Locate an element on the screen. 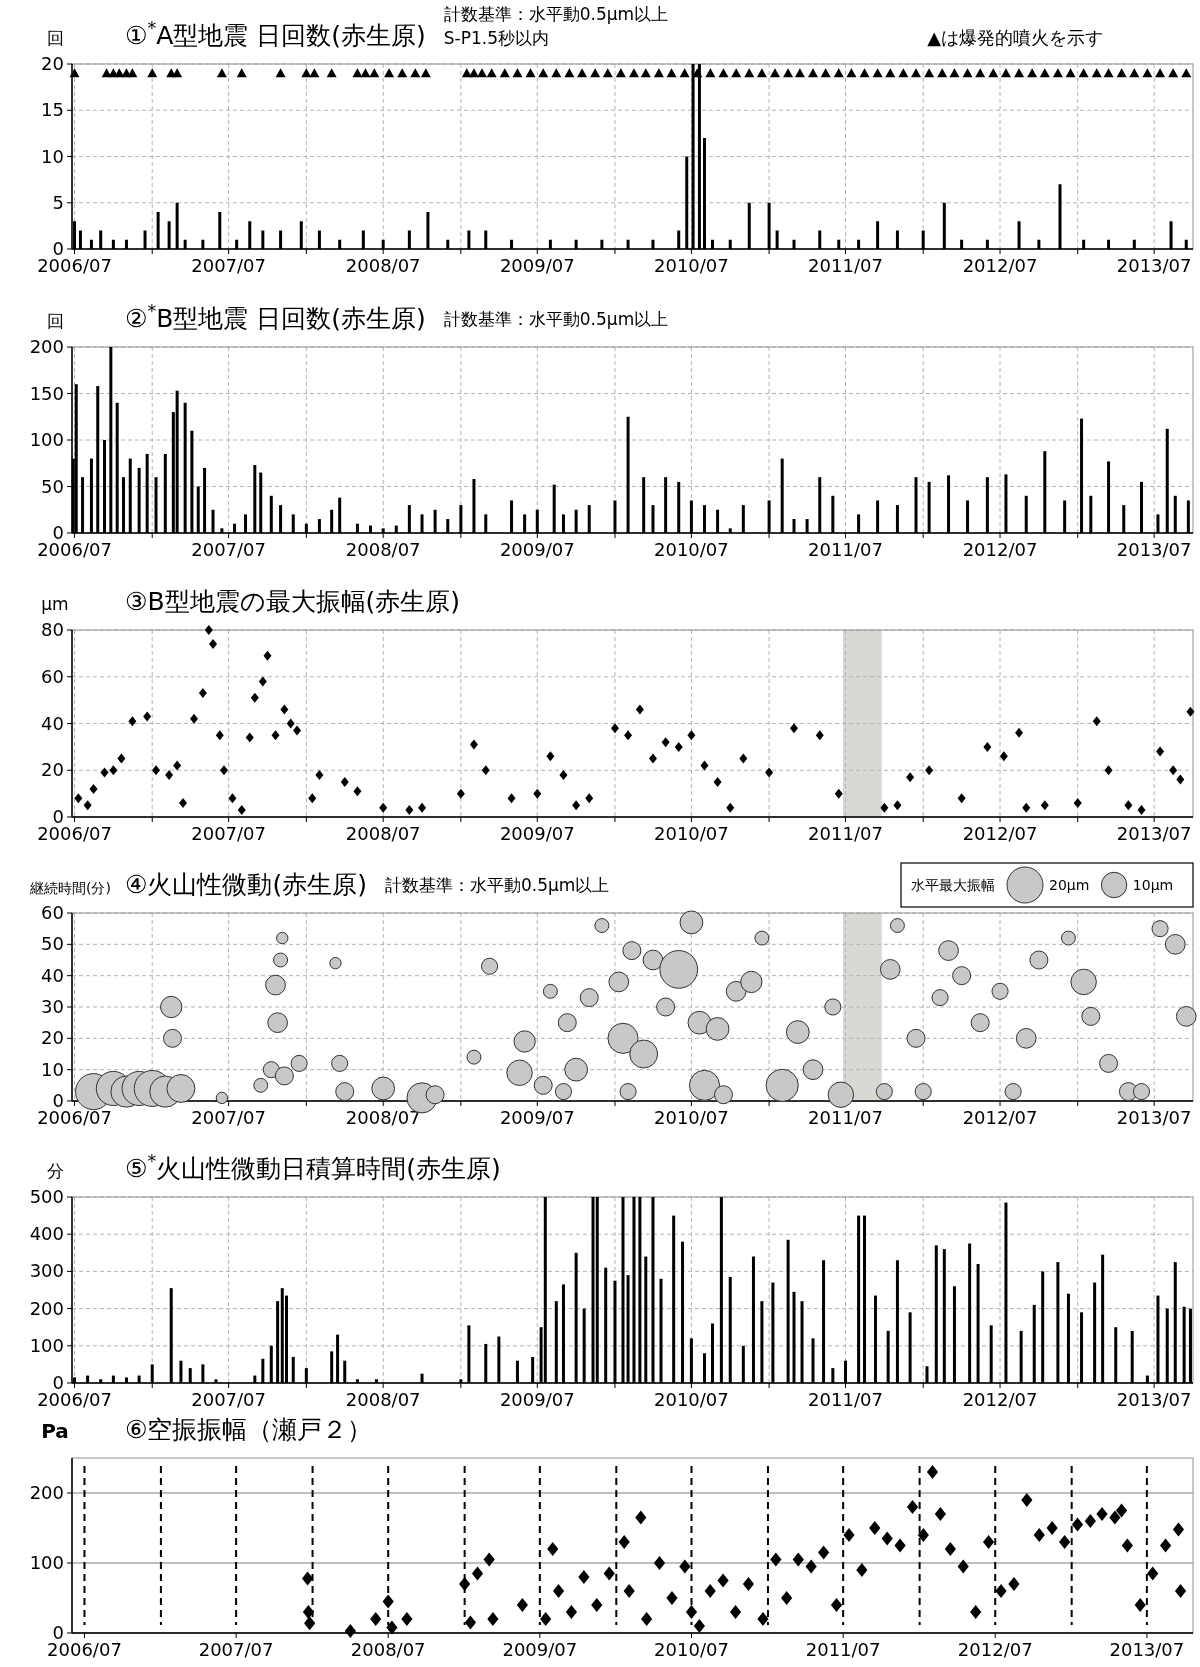 The image size is (1200, 1667). y-tick-label: 500 is located at coordinates (46, 1196).